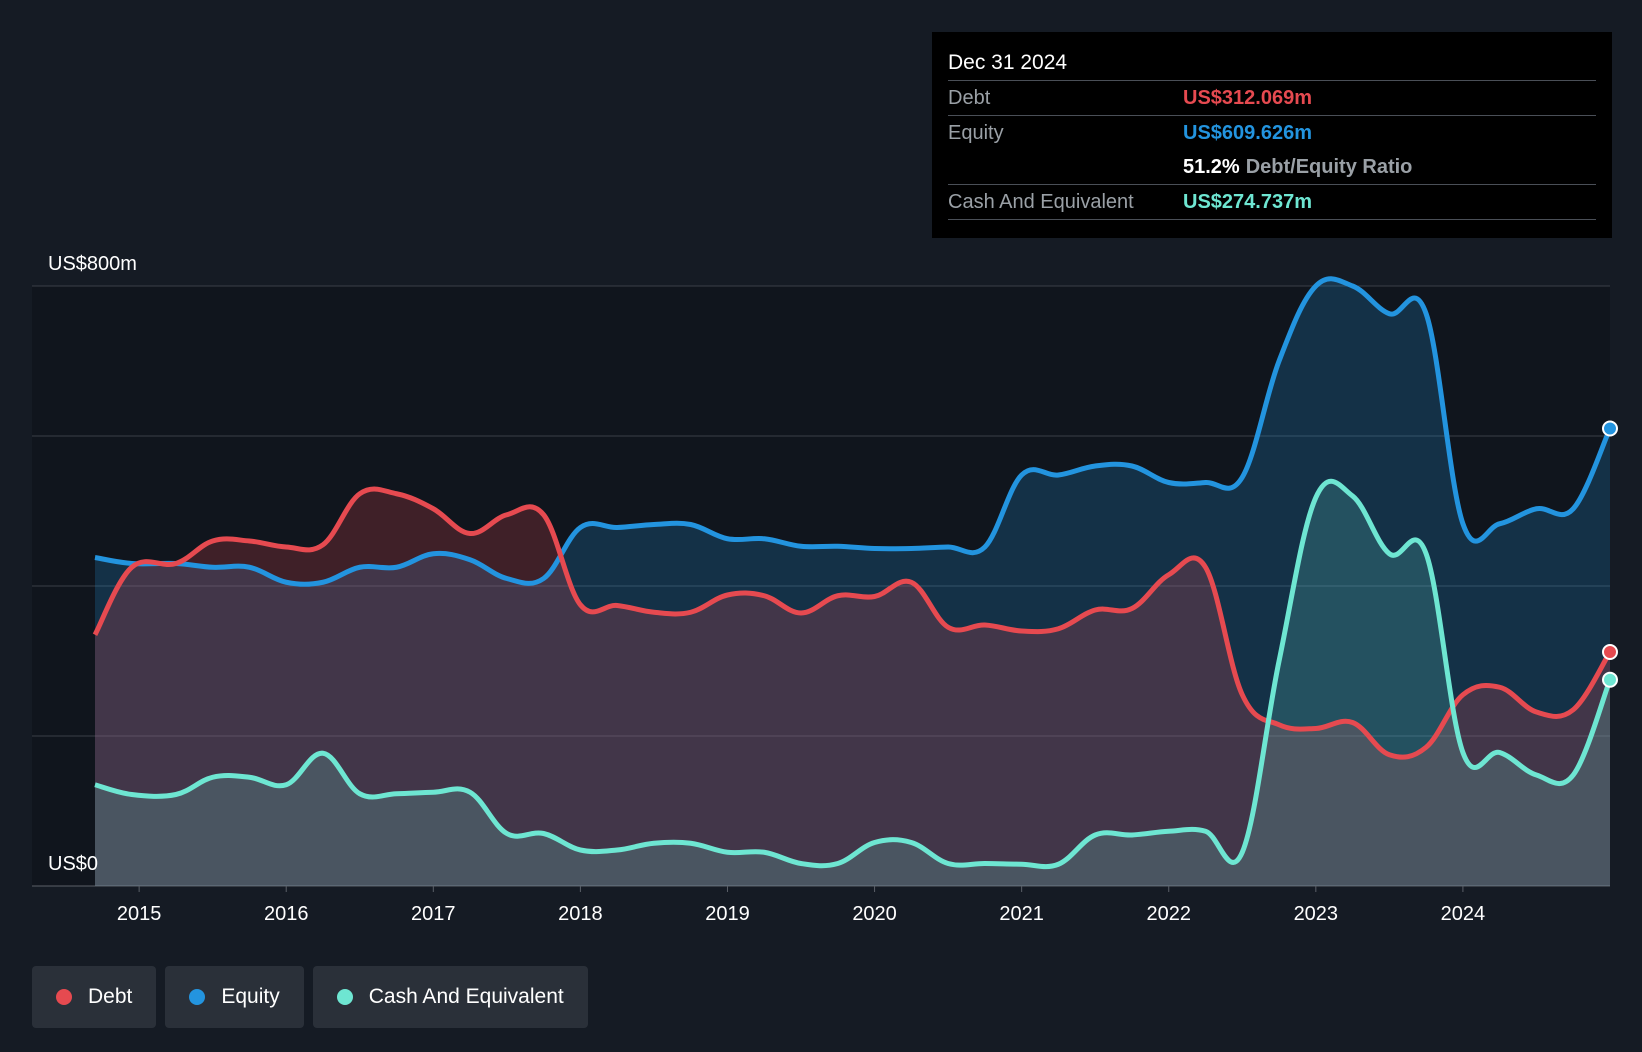  What do you see at coordinates (92, 264) in the screenshot?
I see `y-axis-top-label: US$800m` at bounding box center [92, 264].